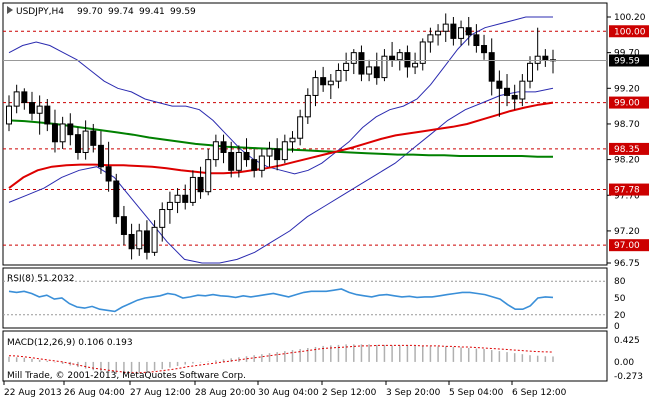  Describe the element at coordinates (349, 393) in the screenshot. I see `time-tick-label: 2 Sep 12:00` at that location.